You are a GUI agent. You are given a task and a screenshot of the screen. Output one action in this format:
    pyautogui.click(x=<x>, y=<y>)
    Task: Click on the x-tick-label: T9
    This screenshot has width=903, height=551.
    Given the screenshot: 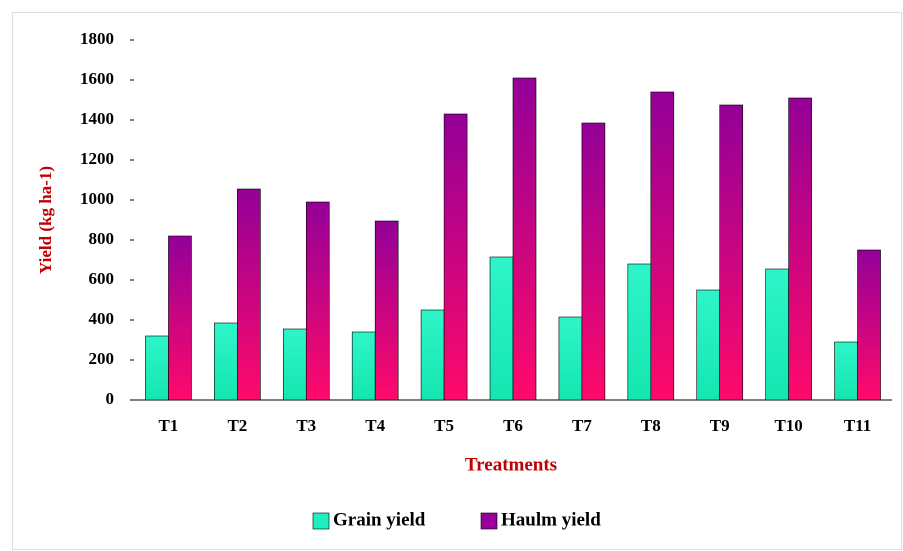 What is the action you would take?
    pyautogui.click(x=720, y=425)
    